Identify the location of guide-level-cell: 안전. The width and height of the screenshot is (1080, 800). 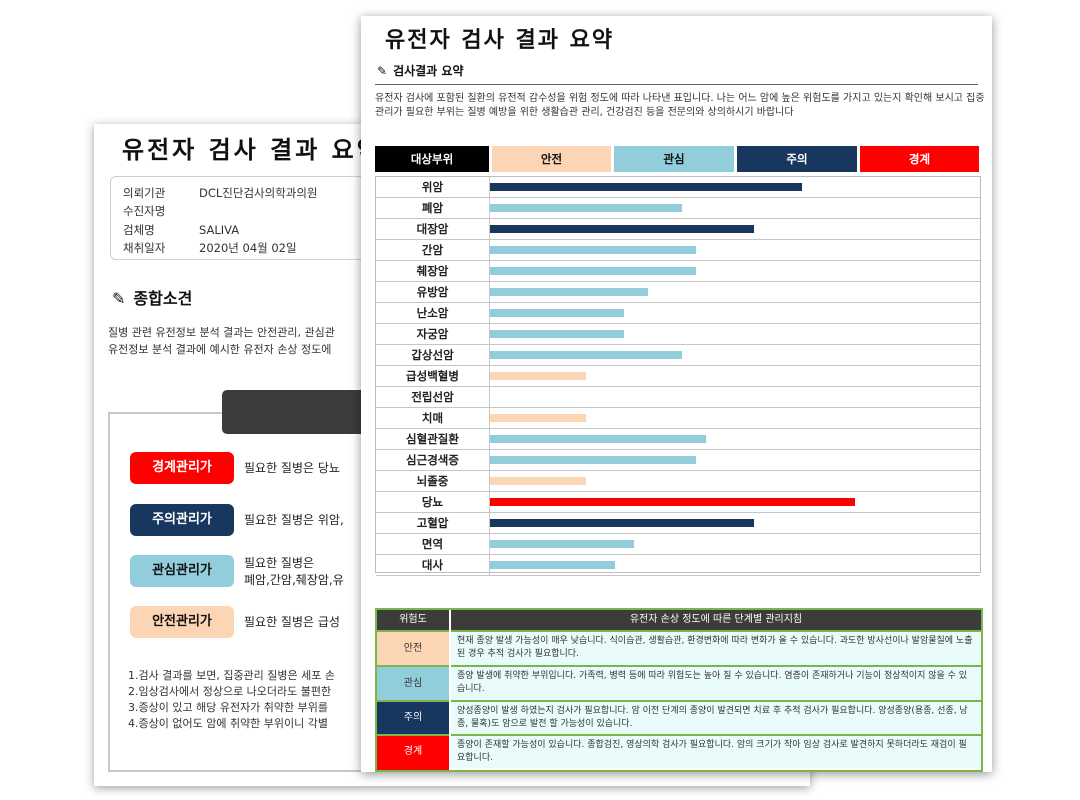
(413, 648).